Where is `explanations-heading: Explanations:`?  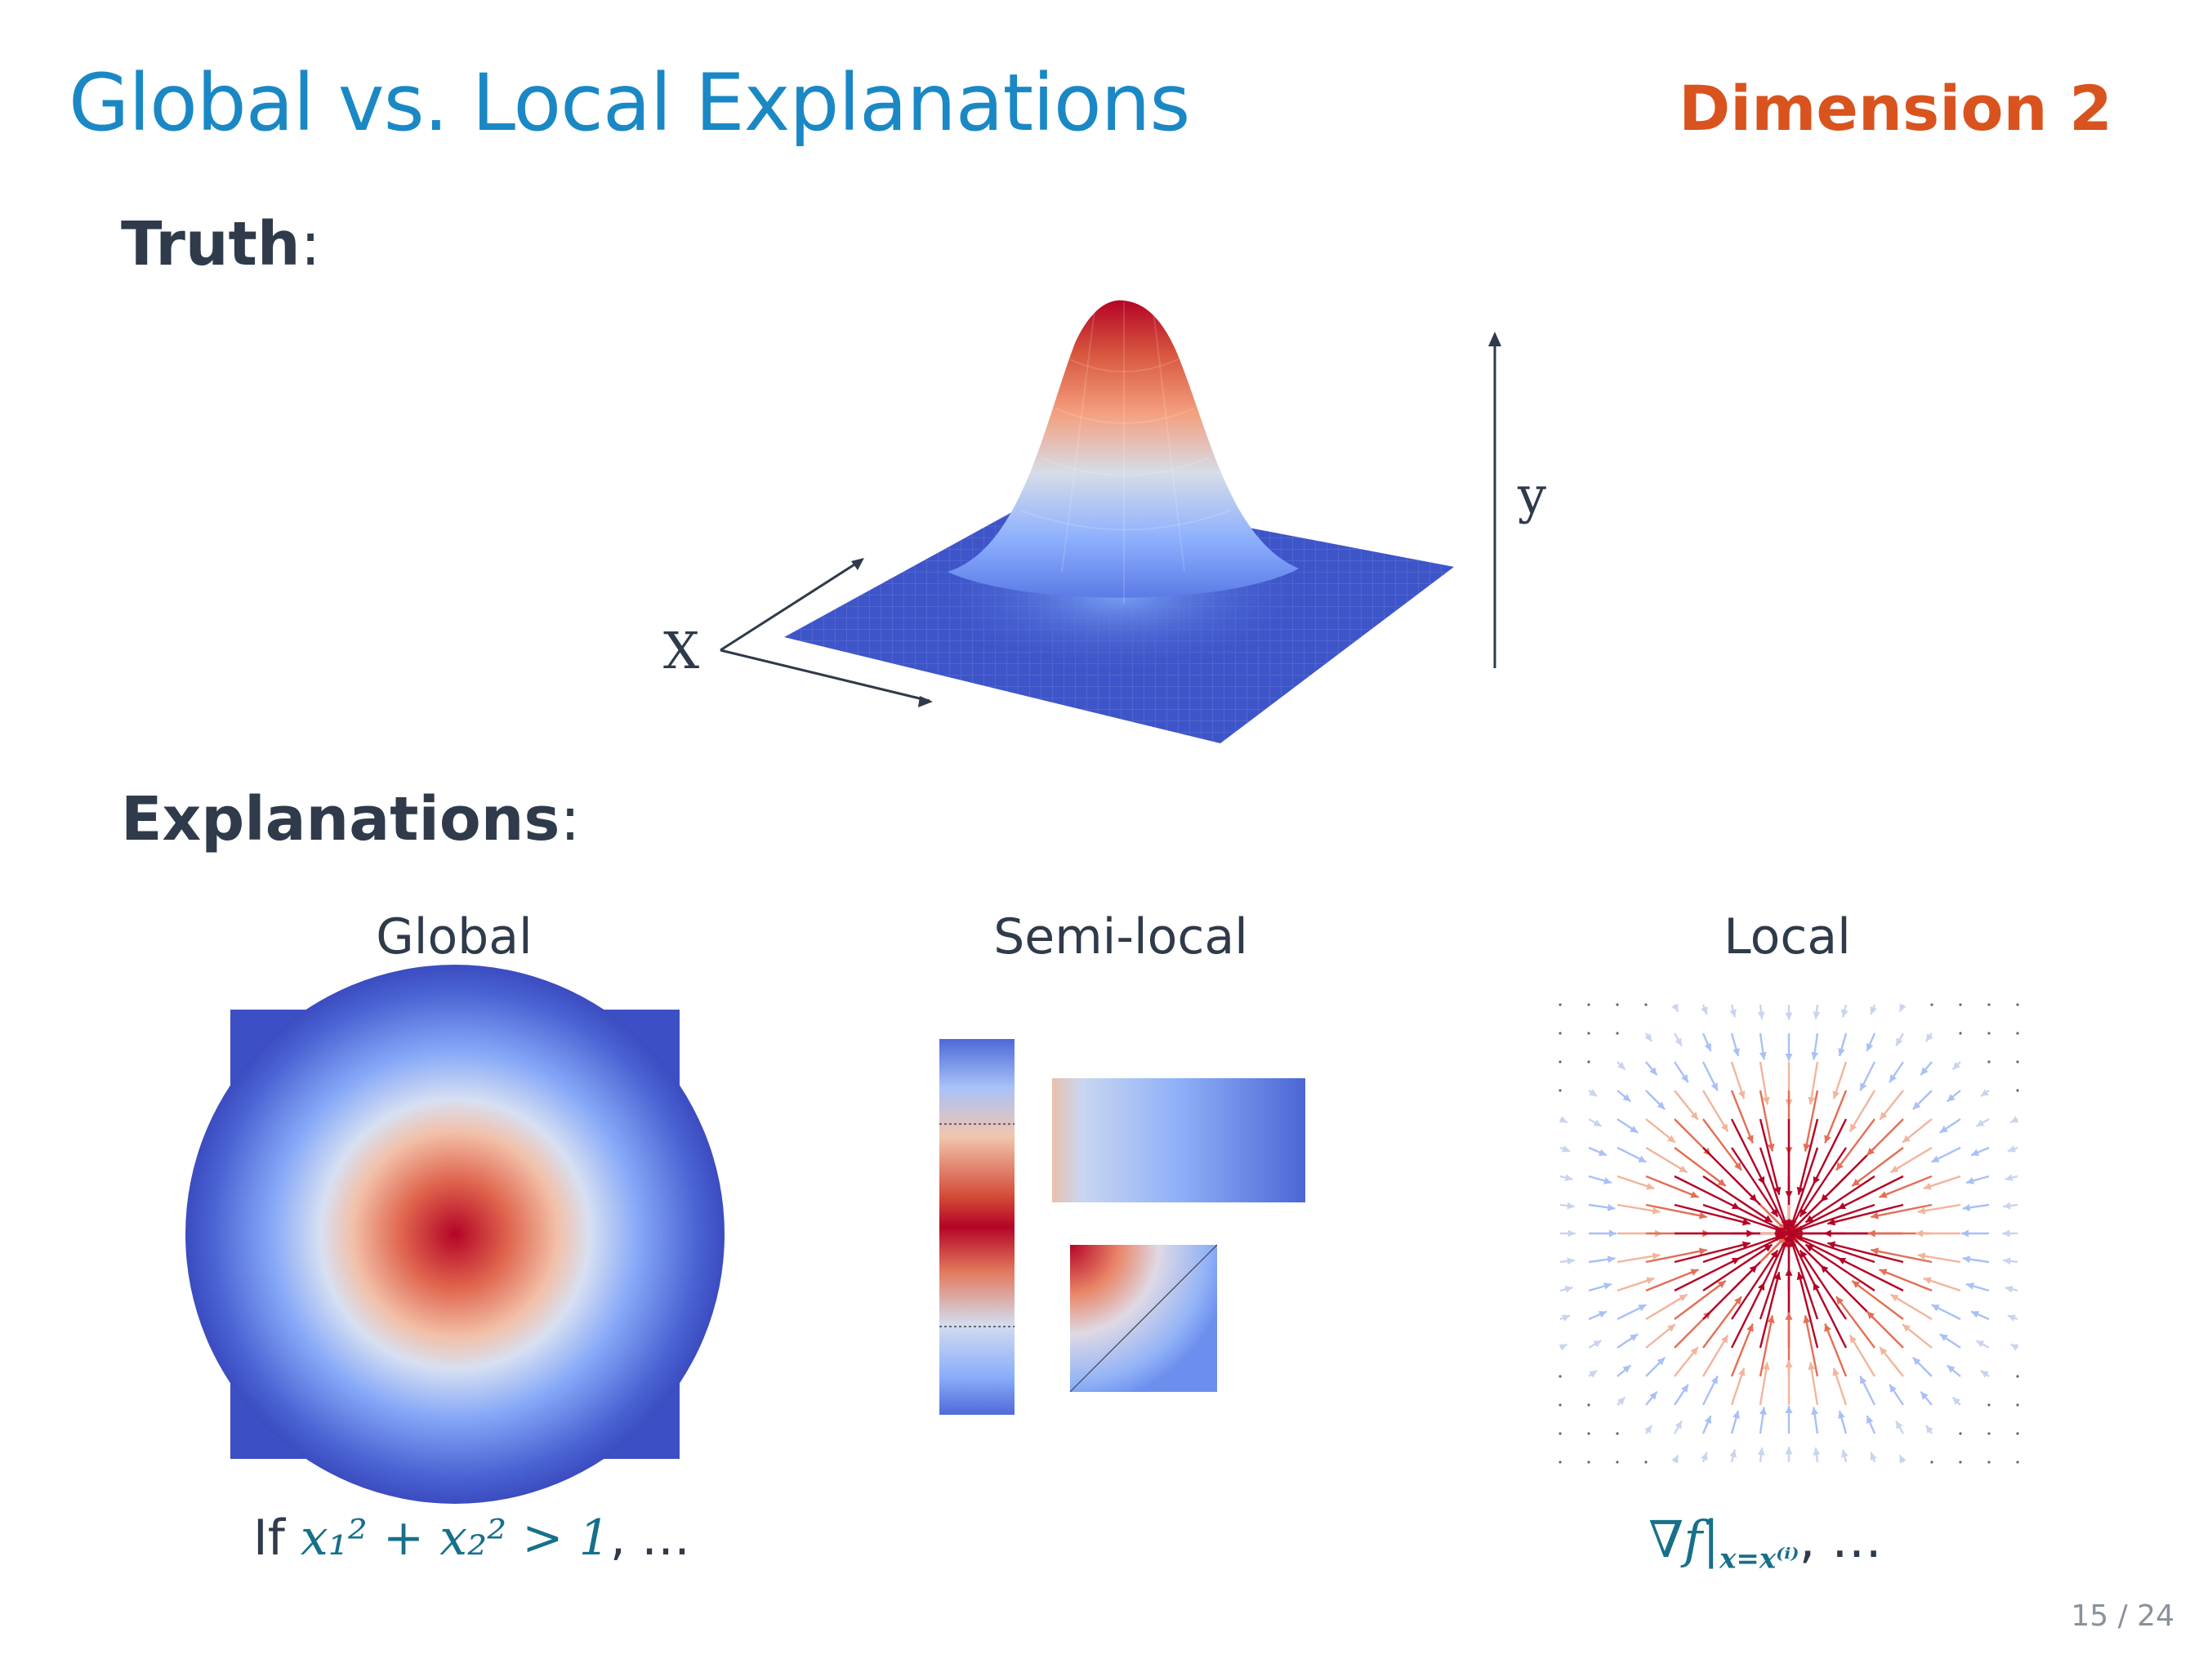
explanations-heading: Explanations: is located at coordinates (350, 819).